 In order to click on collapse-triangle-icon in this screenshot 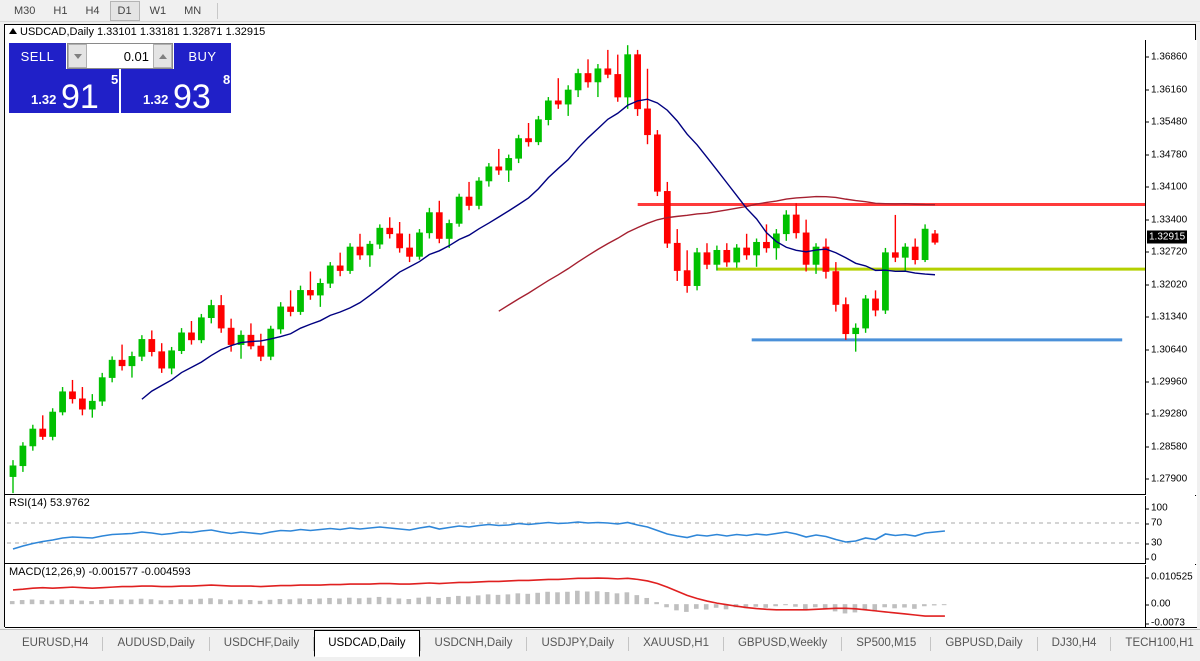, I will do `click(13, 31)`.